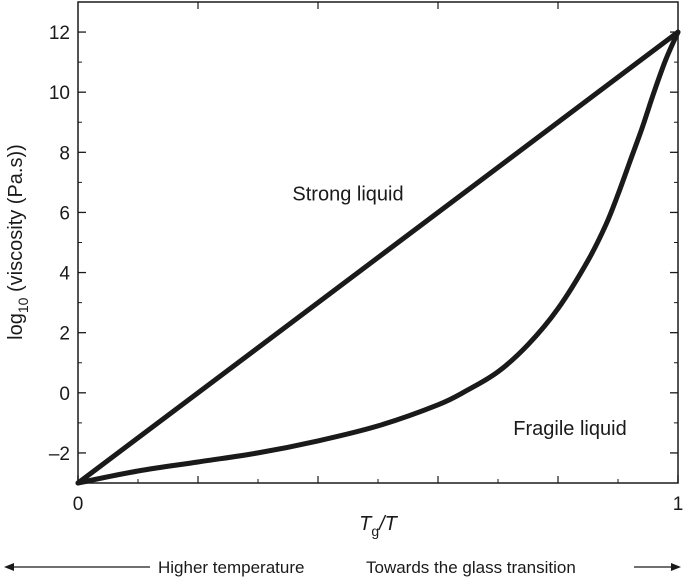 This screenshot has width=685, height=579. What do you see at coordinates (231, 567) in the screenshot?
I see `footer-left-label: Higher temperature` at bounding box center [231, 567].